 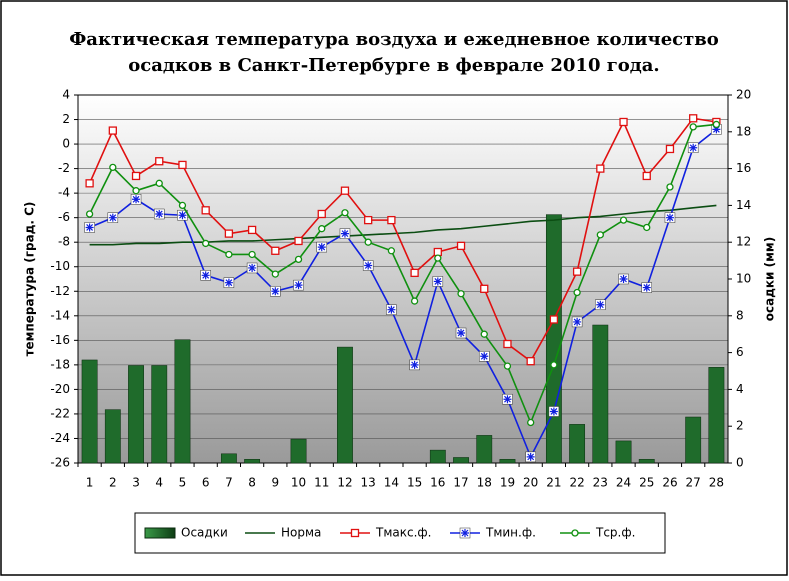 What do you see at coordinates (60, 389) in the screenshot?
I see `y-tick-label: -20` at bounding box center [60, 389].